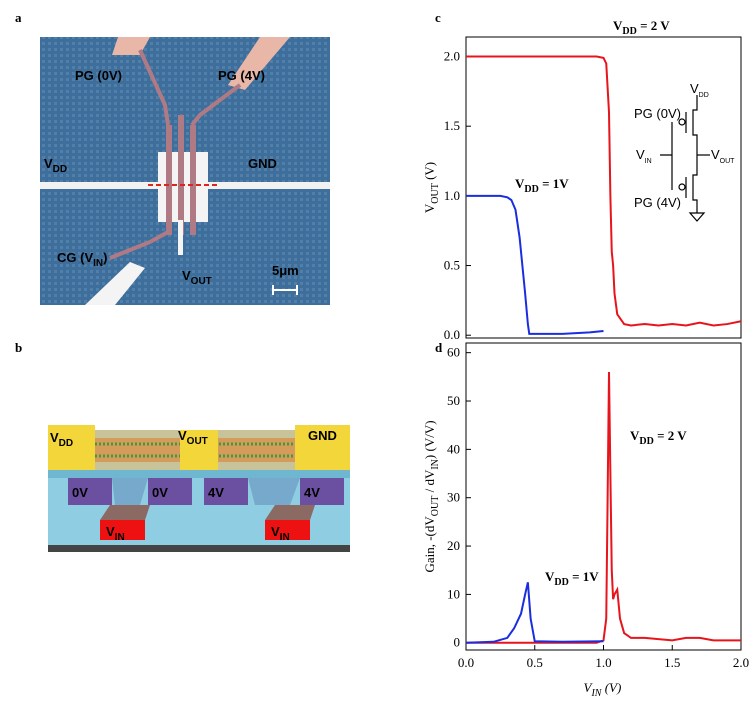 The width and height of the screenshot is (750, 702). What do you see at coordinates (193, 437) in the screenshot?
I see `device-label: VOUT` at bounding box center [193, 437].